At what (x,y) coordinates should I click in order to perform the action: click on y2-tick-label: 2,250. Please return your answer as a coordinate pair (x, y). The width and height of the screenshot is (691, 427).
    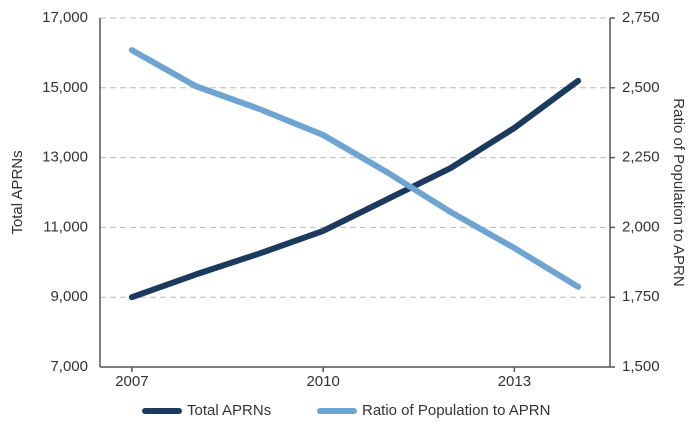
    Looking at the image, I should click on (641, 157).